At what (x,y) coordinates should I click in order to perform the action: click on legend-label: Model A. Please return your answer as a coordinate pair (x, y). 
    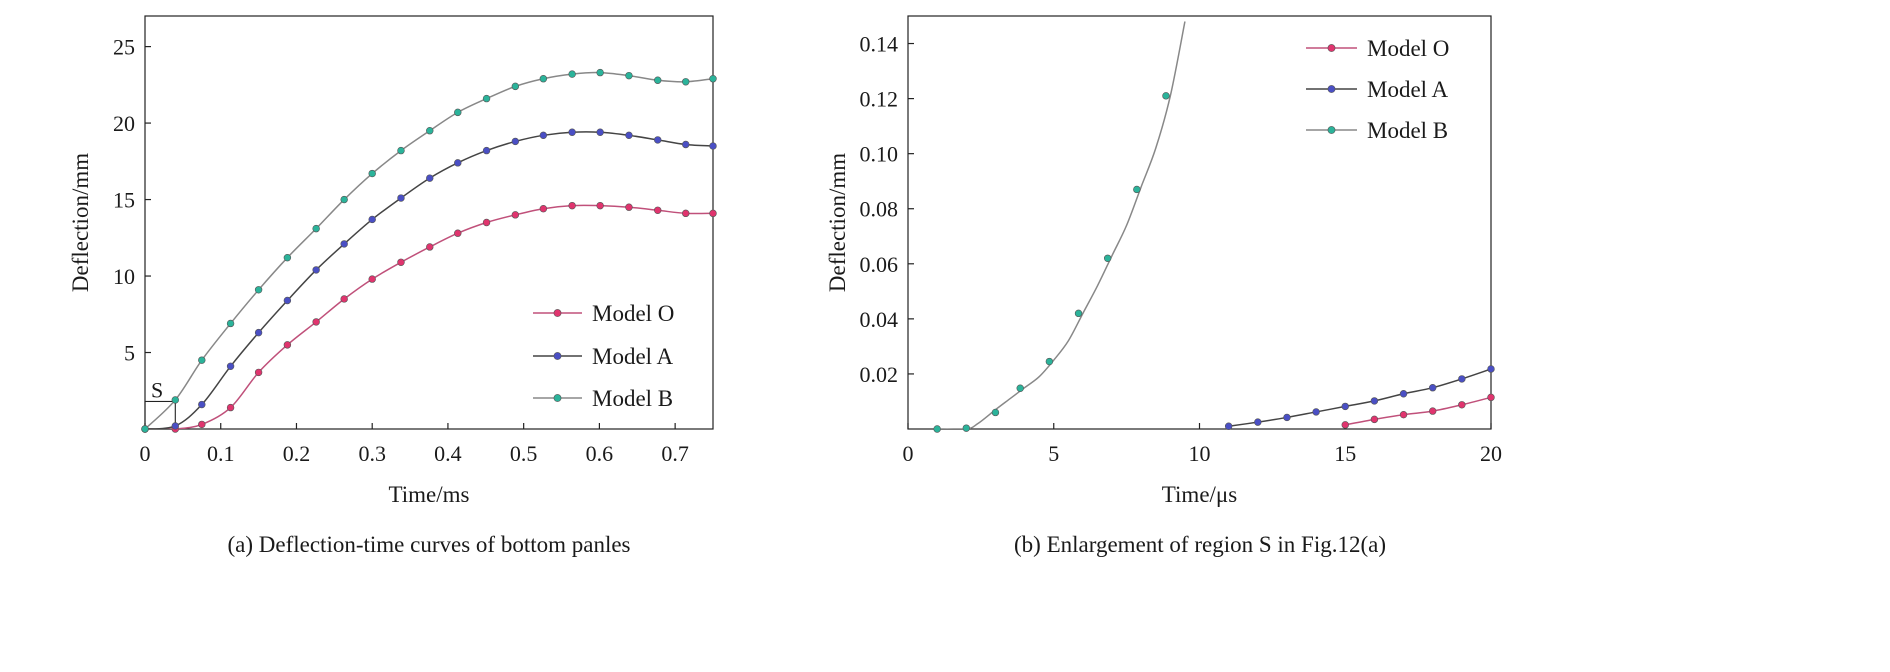
    Looking at the image, I should click on (1408, 89).